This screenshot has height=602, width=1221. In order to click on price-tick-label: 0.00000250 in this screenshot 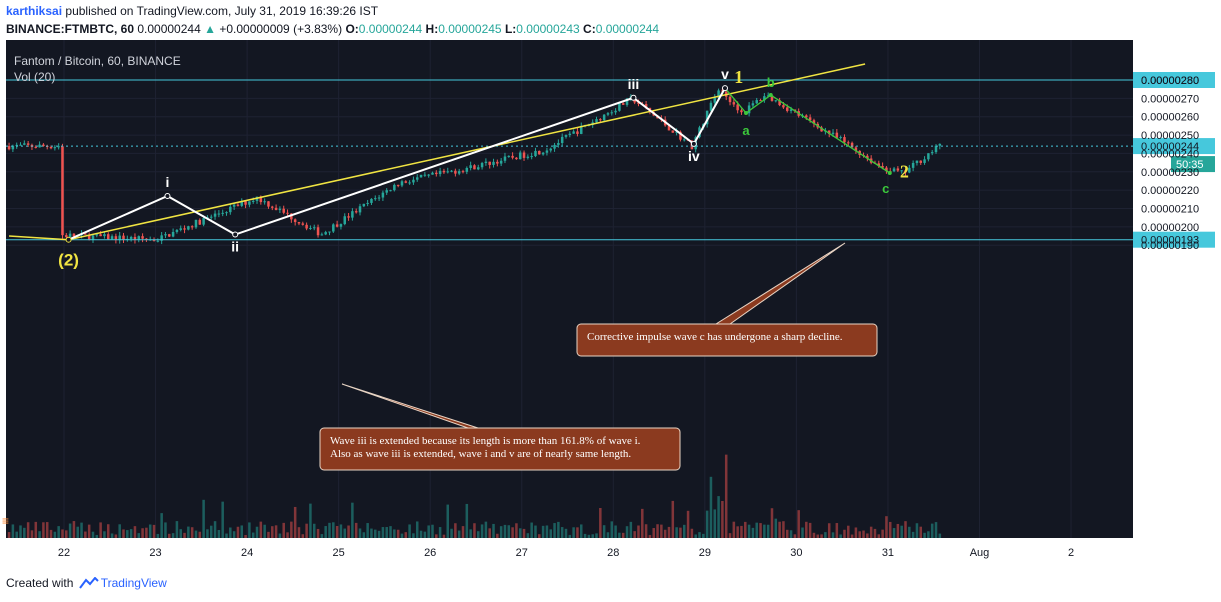, I will do `click(1170, 136)`.